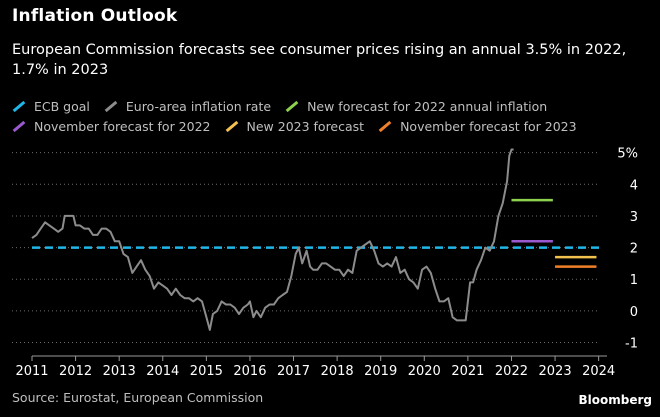 This screenshot has height=417, width=660. I want to click on x-tick-label: 2012, so click(75, 371).